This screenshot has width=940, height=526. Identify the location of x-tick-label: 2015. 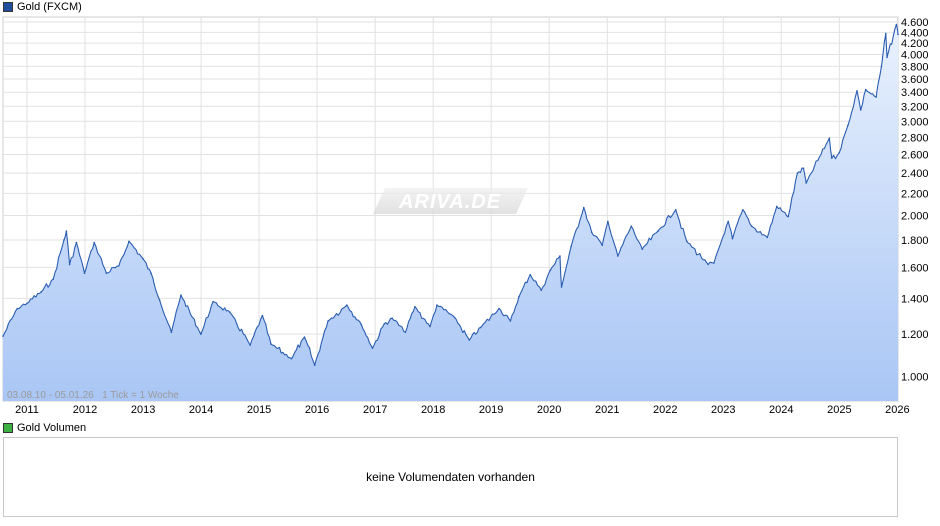
(259, 410).